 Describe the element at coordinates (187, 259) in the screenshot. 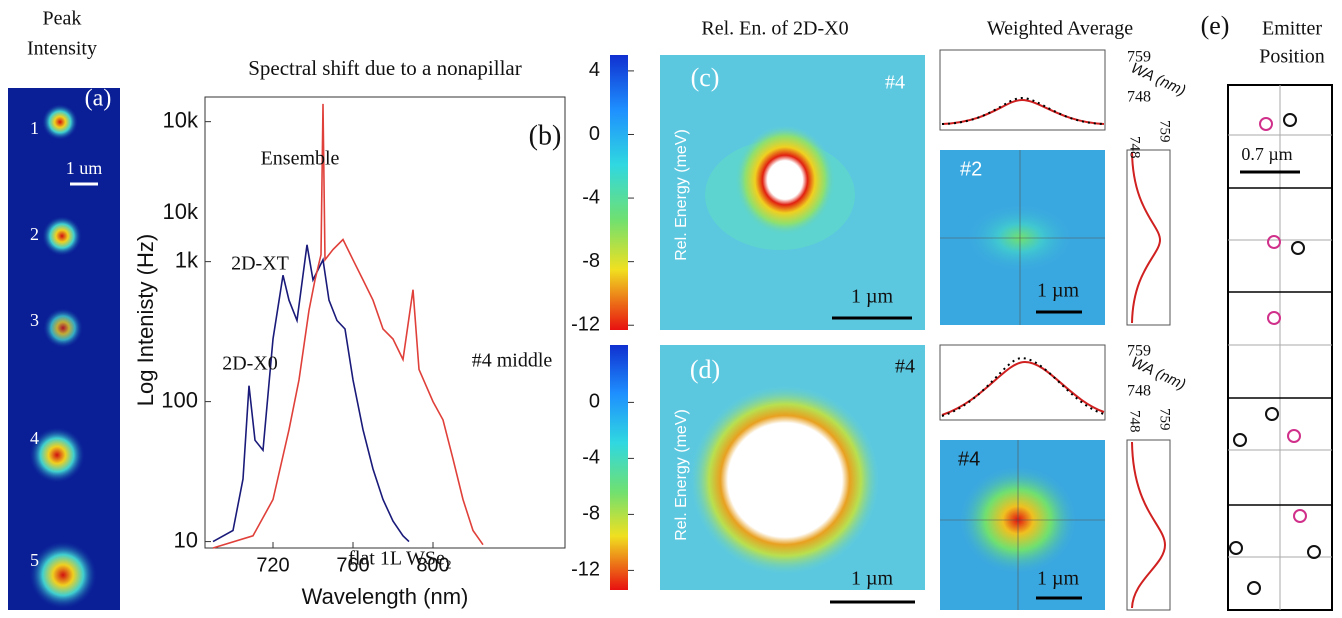

I see `y-tick-label: 1k` at that location.